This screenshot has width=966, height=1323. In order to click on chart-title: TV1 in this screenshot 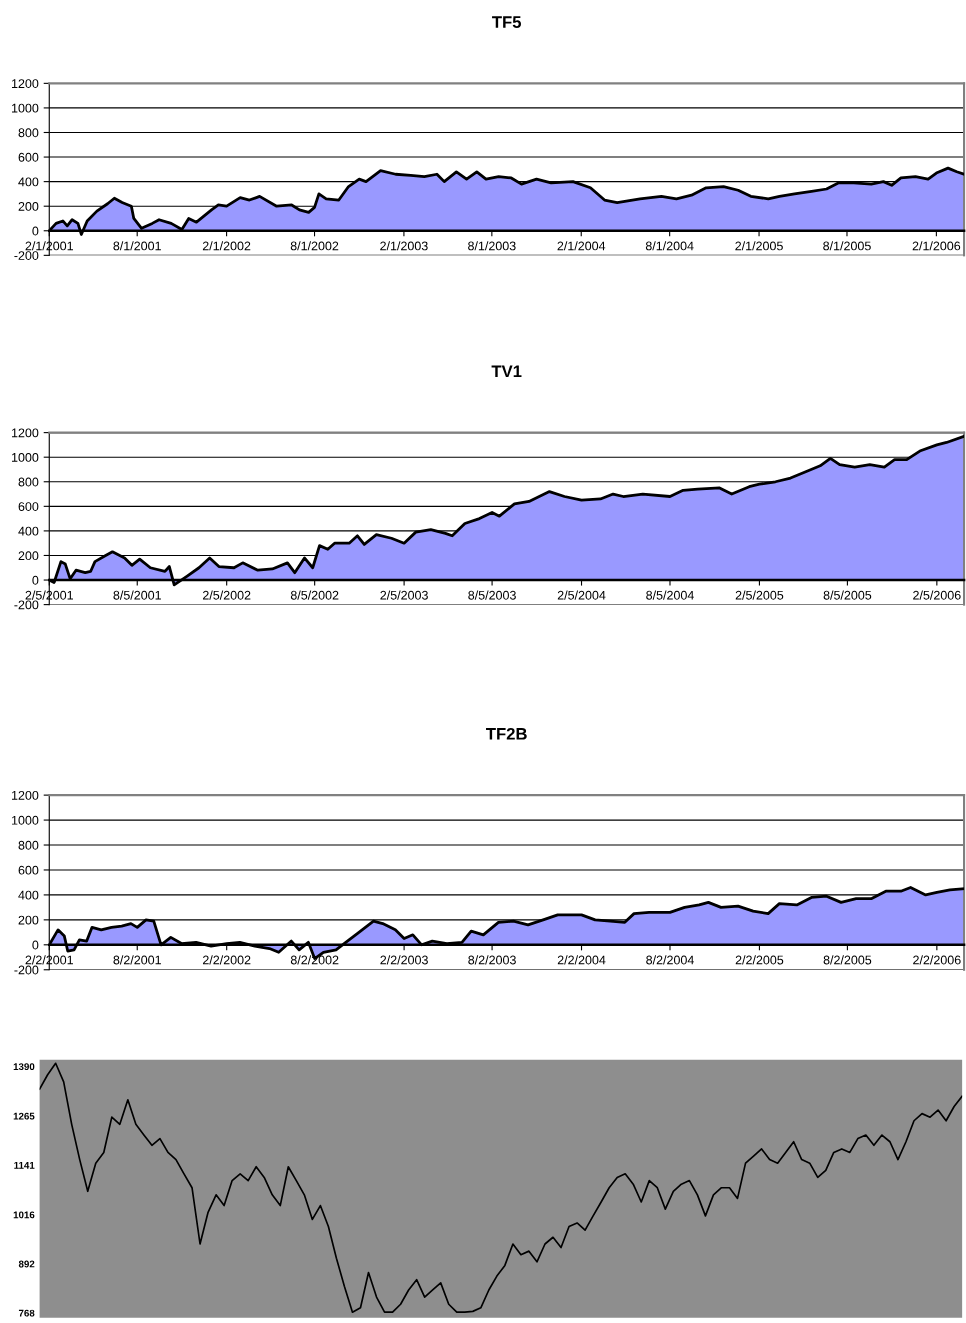, I will do `click(506, 371)`.